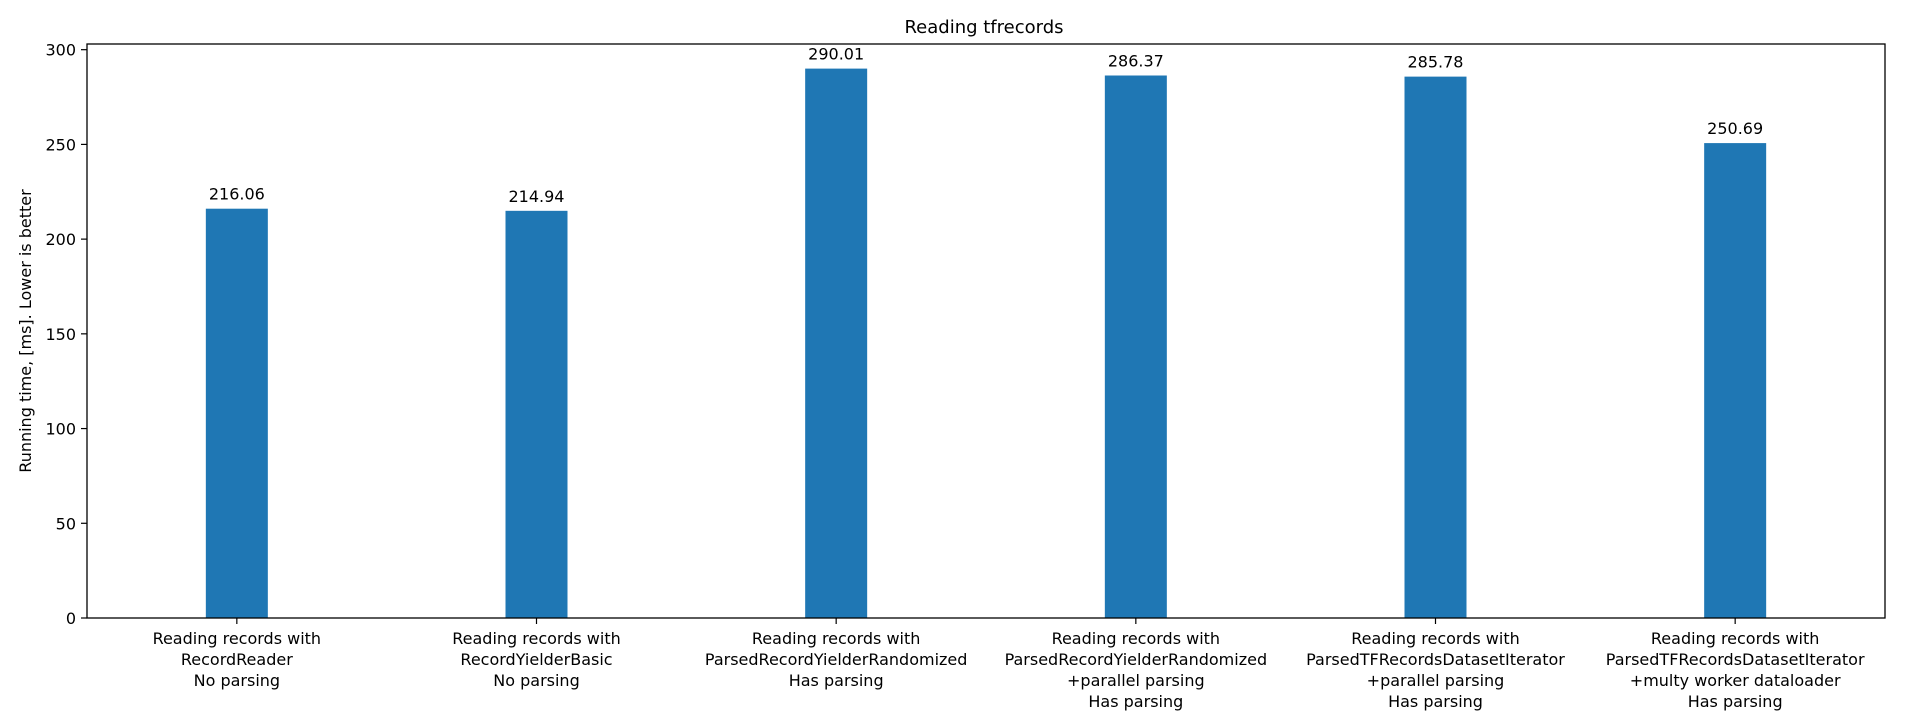 Image resolution: width=1920 pixels, height=720 pixels. Describe the element at coordinates (237, 194) in the screenshot. I see `data-label: 216.06` at that location.